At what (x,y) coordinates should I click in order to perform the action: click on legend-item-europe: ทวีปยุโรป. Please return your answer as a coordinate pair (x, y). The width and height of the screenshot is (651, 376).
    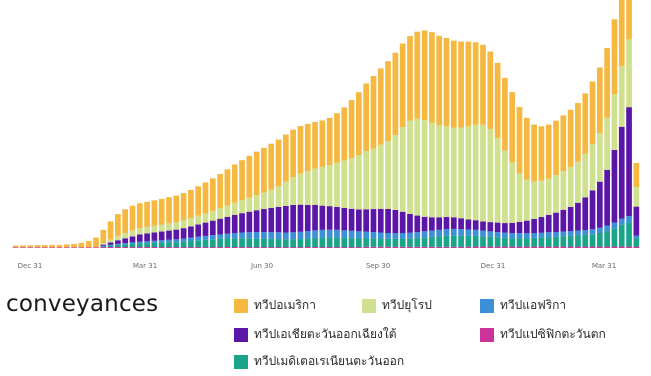
    Looking at the image, I should click on (397, 305).